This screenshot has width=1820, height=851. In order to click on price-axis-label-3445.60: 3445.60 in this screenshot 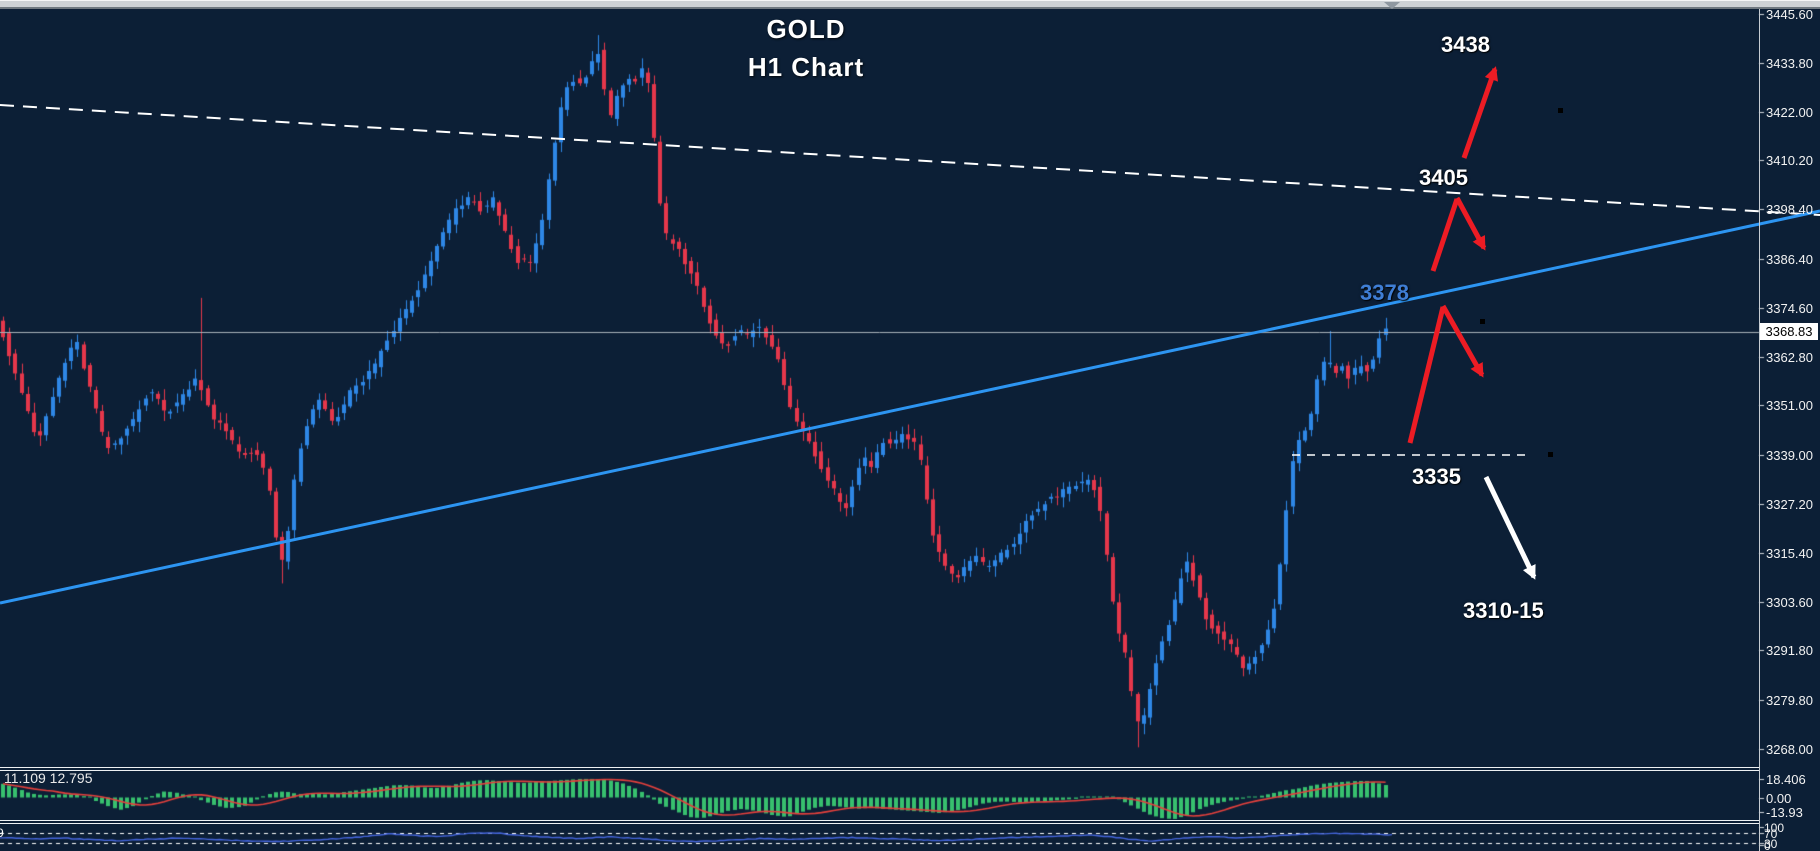, I will do `click(1789, 14)`.